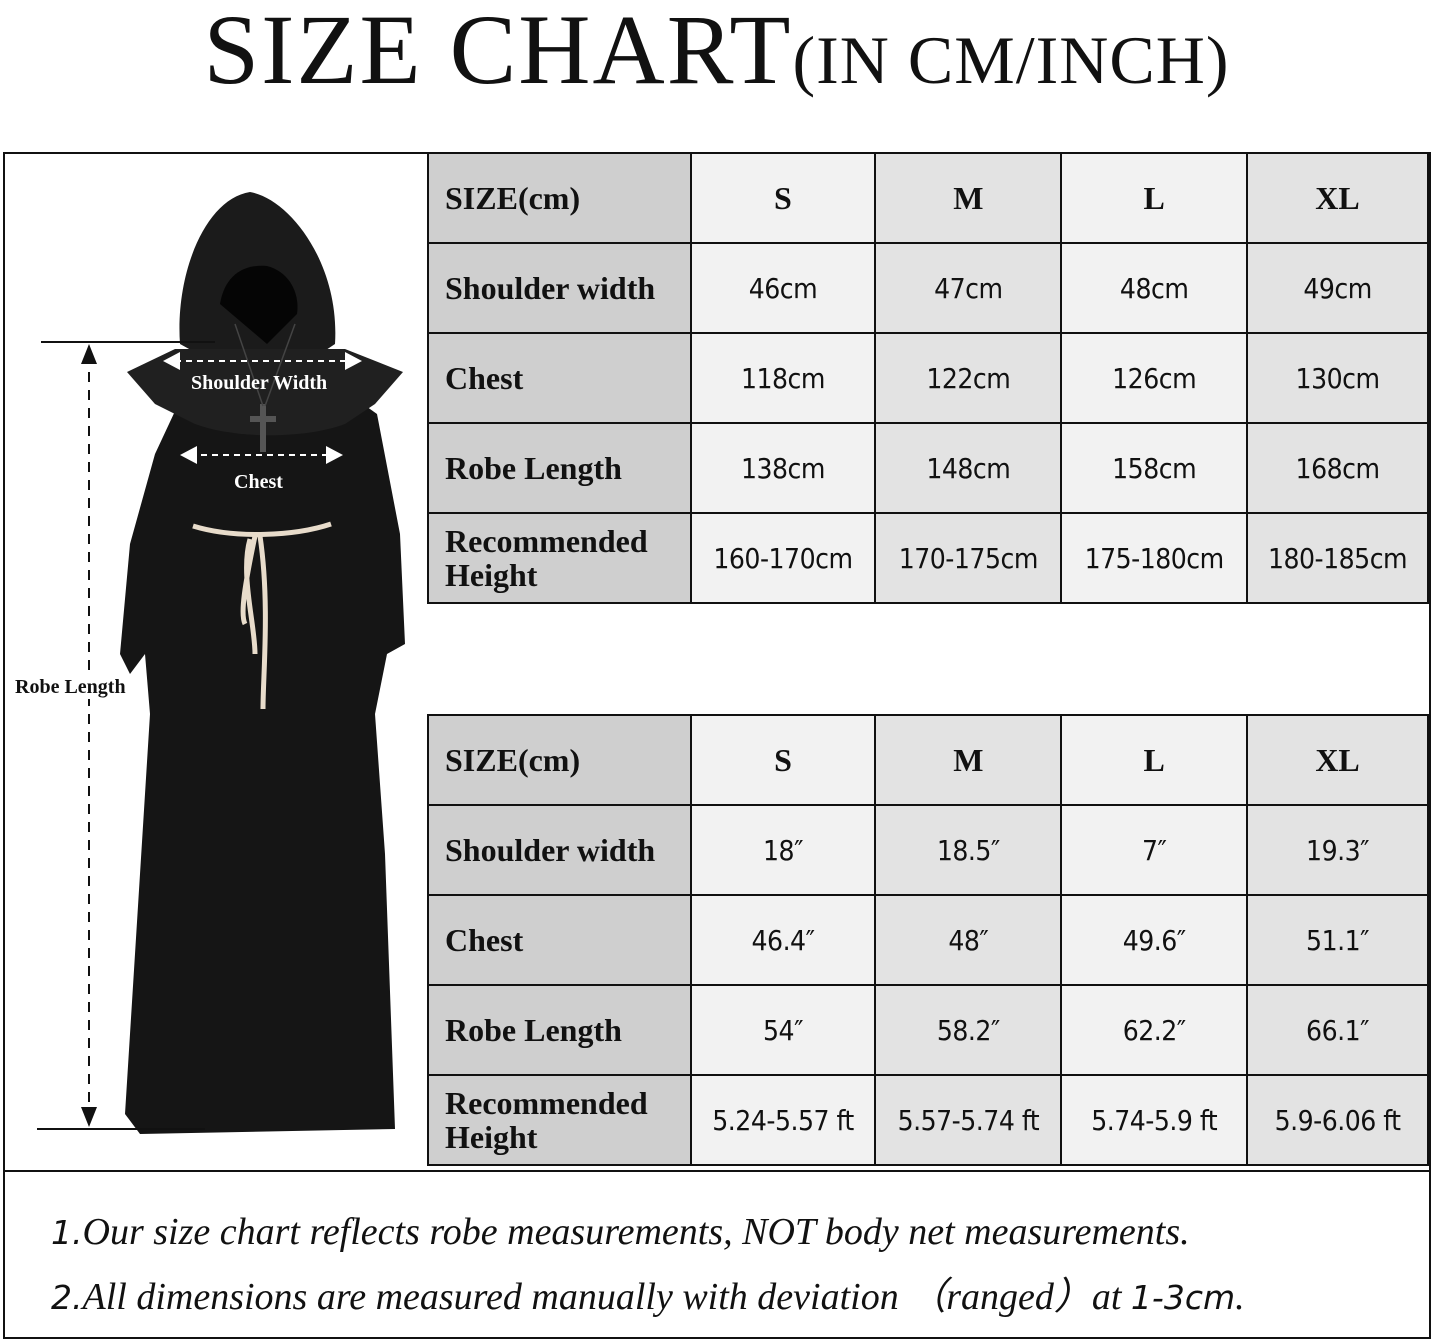 The width and height of the screenshot is (1433, 1341). What do you see at coordinates (1154, 1120) in the screenshot?
I see `cell: 5.74-5.9 ft` at bounding box center [1154, 1120].